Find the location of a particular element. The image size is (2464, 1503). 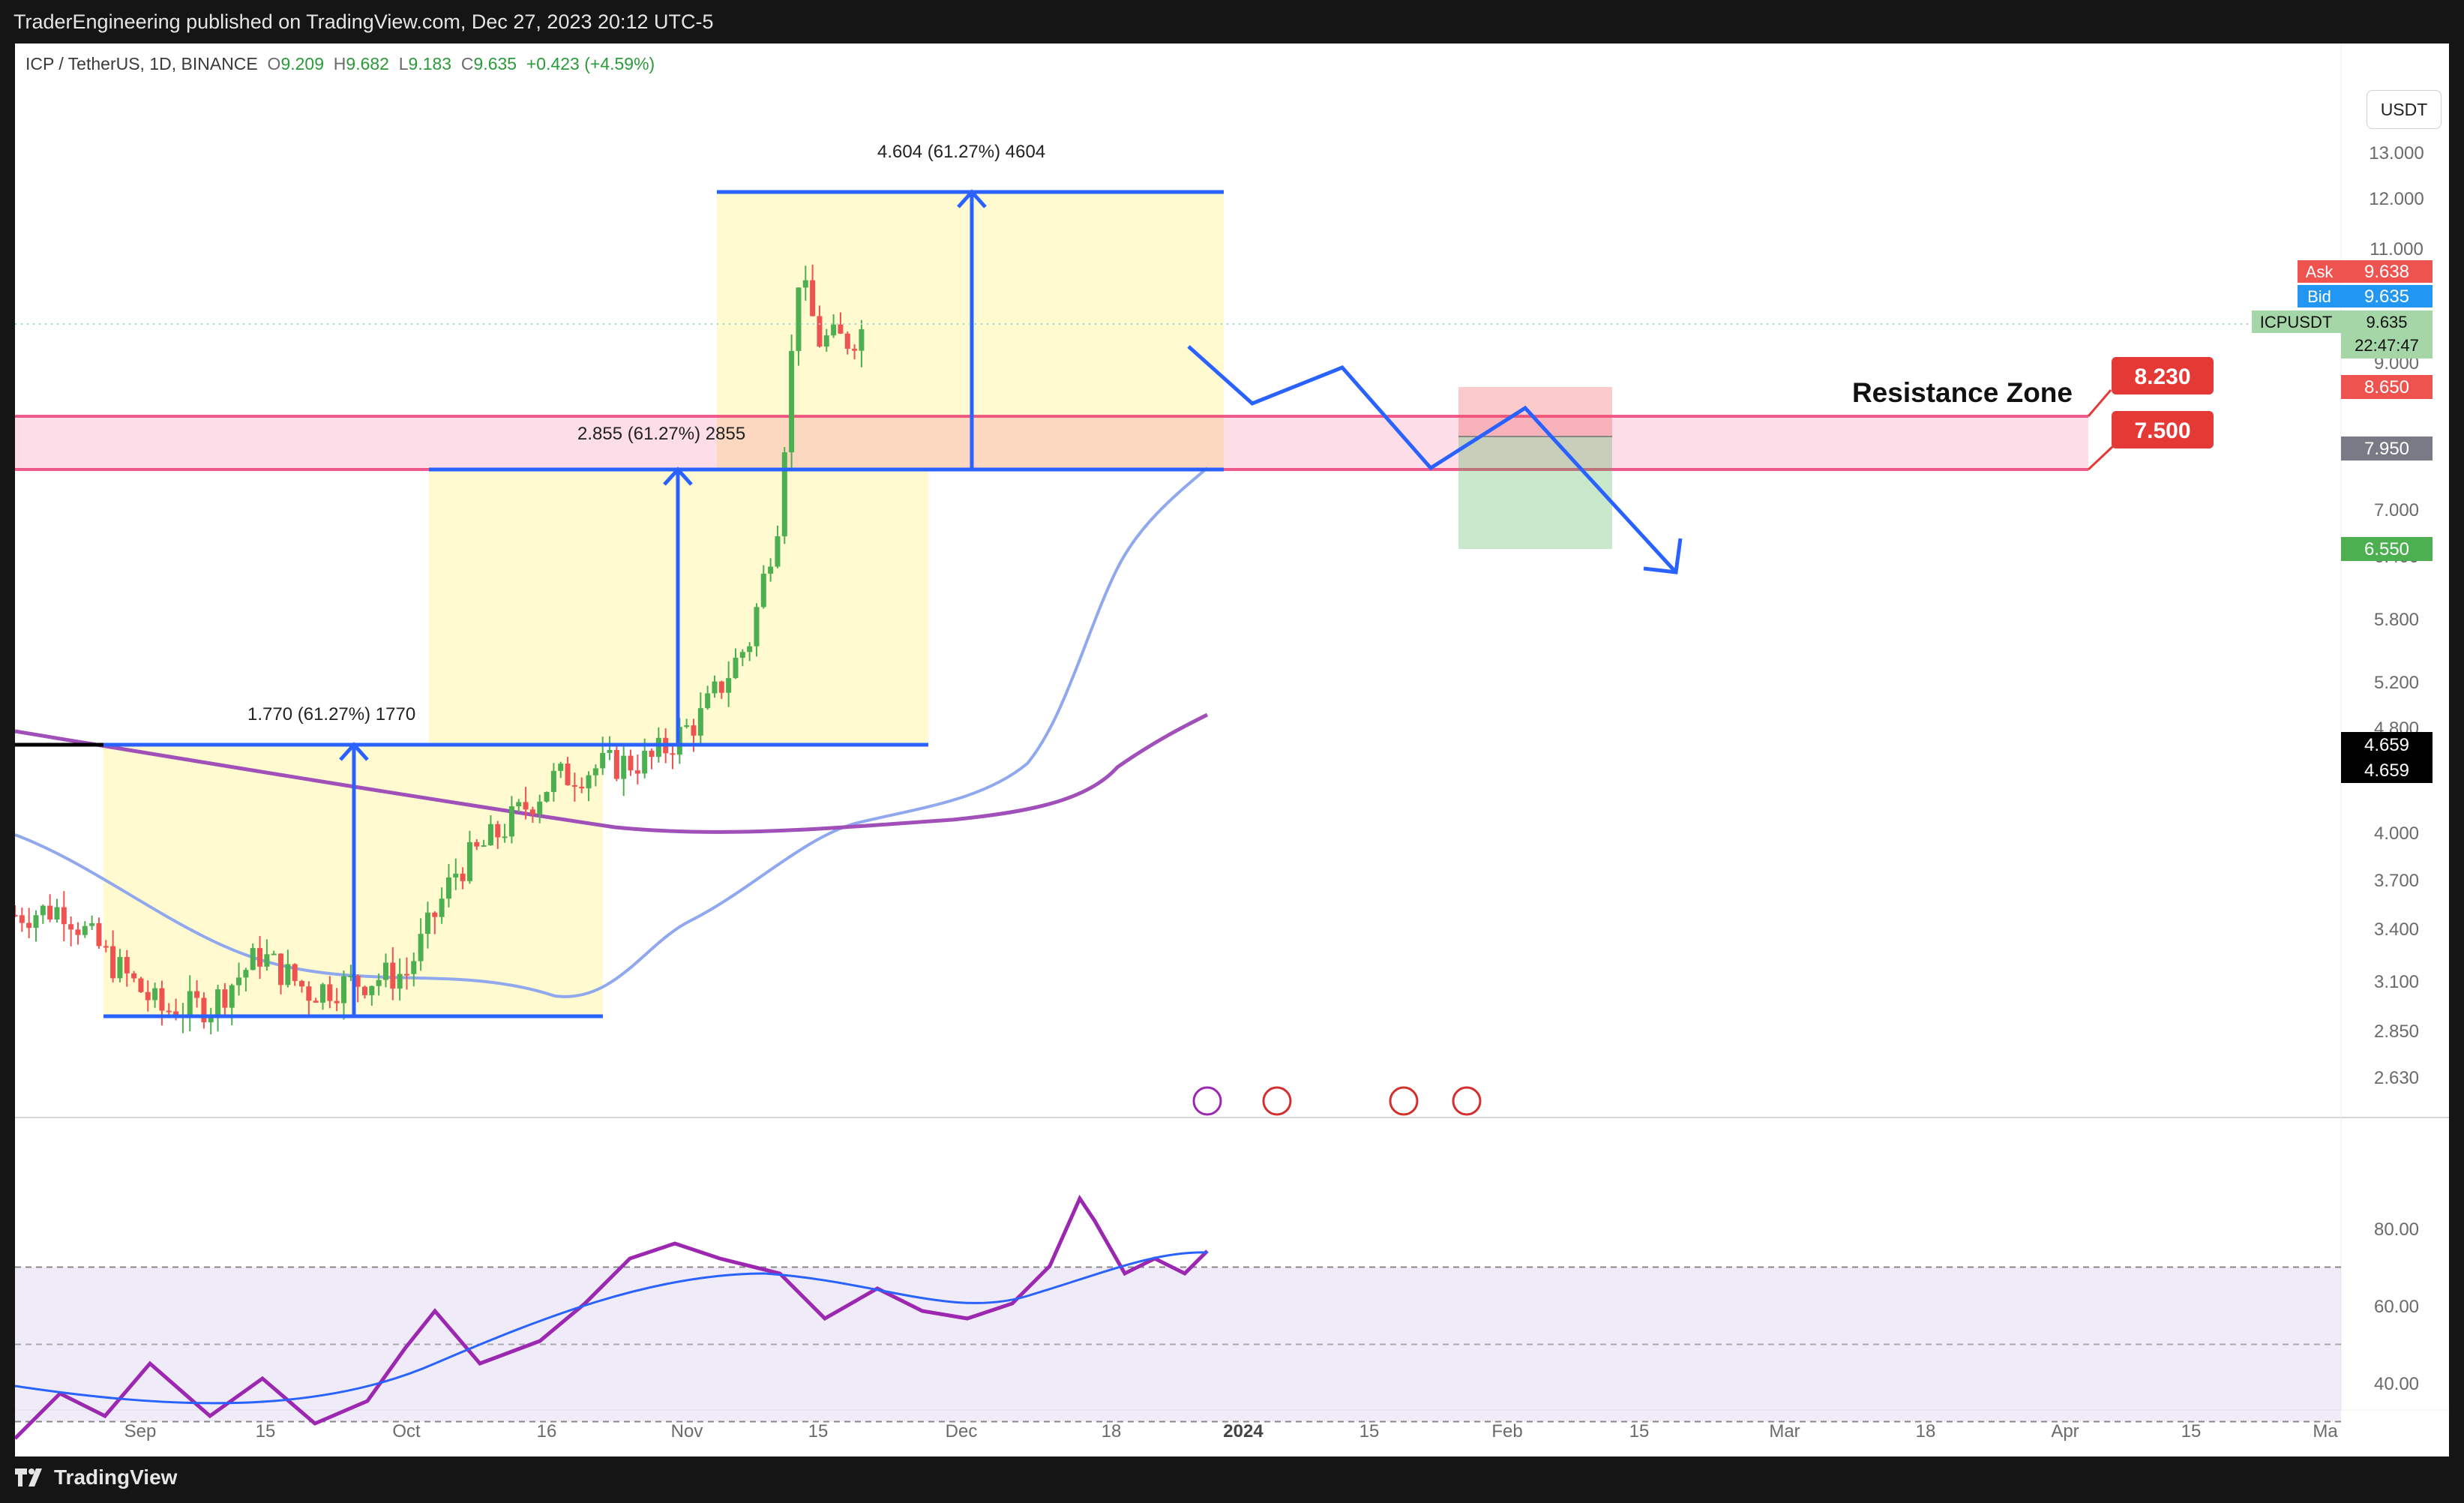

ask-price-label: 9.638 is located at coordinates (2386, 272).